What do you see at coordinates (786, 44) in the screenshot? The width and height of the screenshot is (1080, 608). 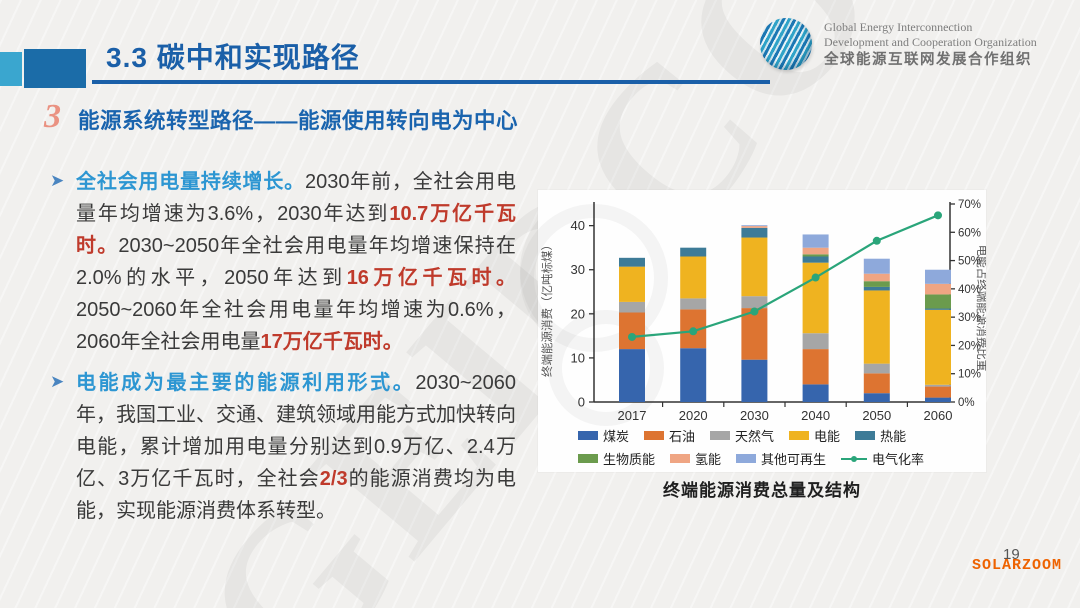 I see `globe-logo-icon` at bounding box center [786, 44].